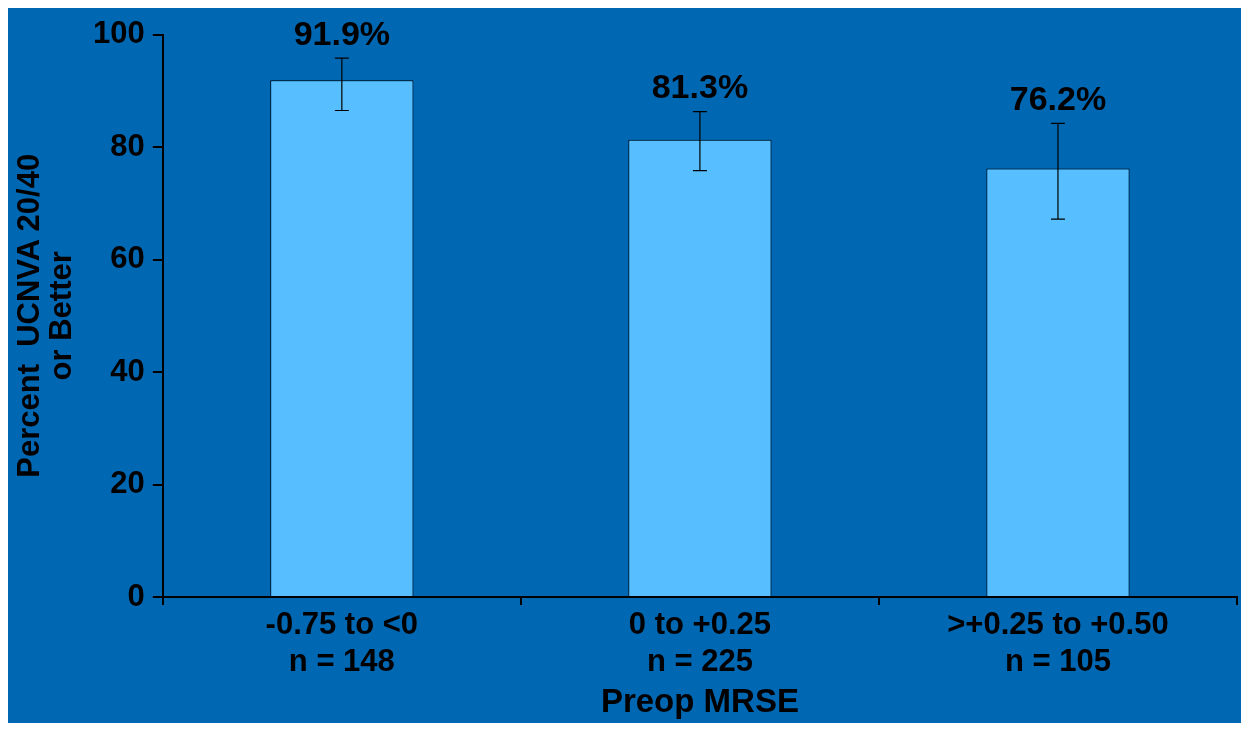  I want to click on y-tick-label: 100, so click(119, 33).